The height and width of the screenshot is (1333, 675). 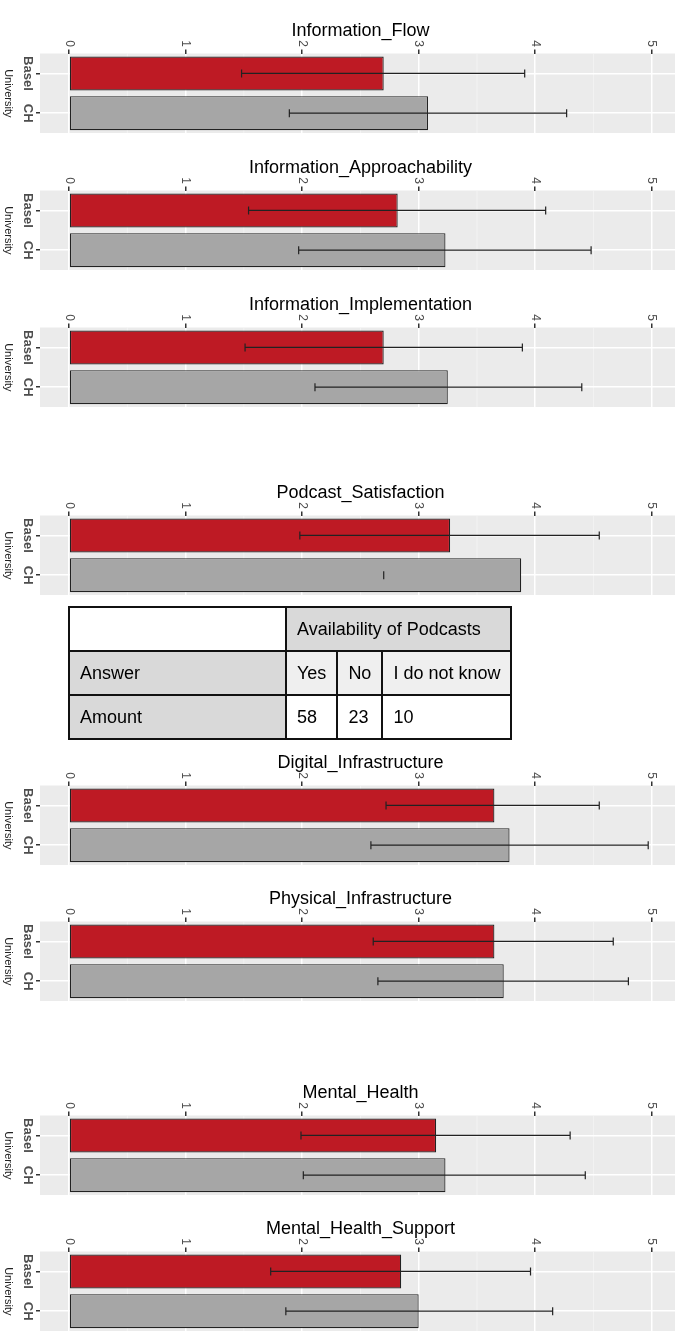 I want to click on chart-title: Physical_Infrastructure, so click(x=360, y=898).